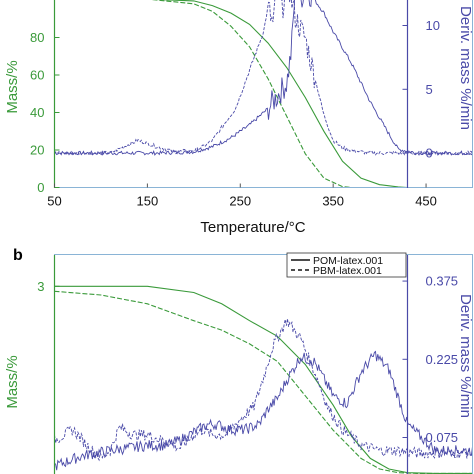 This screenshot has width=474, height=474. I want to click on right-tick-label: 5, so click(429, 89).